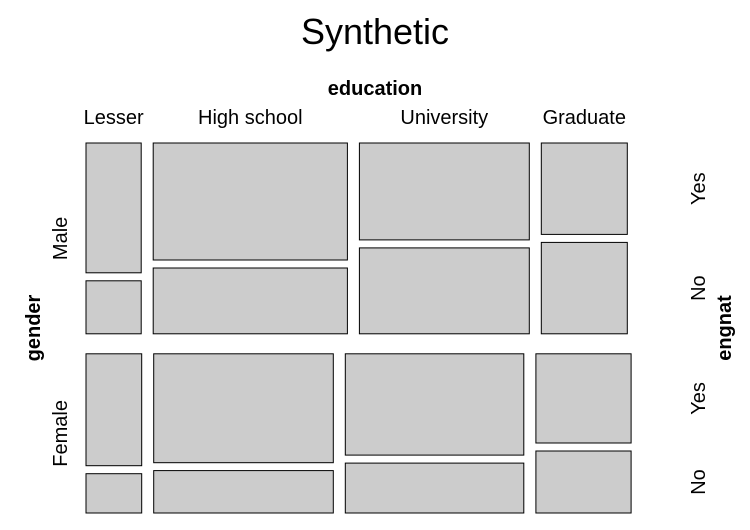 Image resolution: width=750 pixels, height=530 pixels. Describe the element at coordinates (583, 482) in the screenshot. I see `tile-female-graduate-no` at that location.